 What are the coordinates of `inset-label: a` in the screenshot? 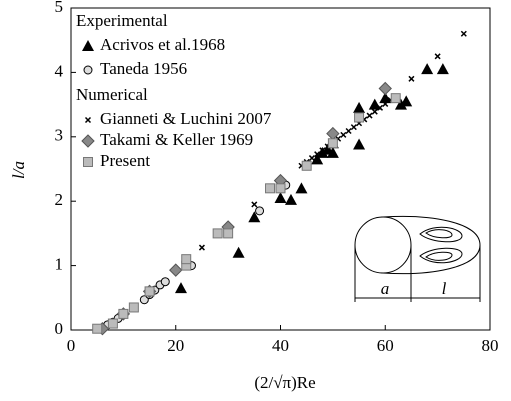 It's located at (385, 288).